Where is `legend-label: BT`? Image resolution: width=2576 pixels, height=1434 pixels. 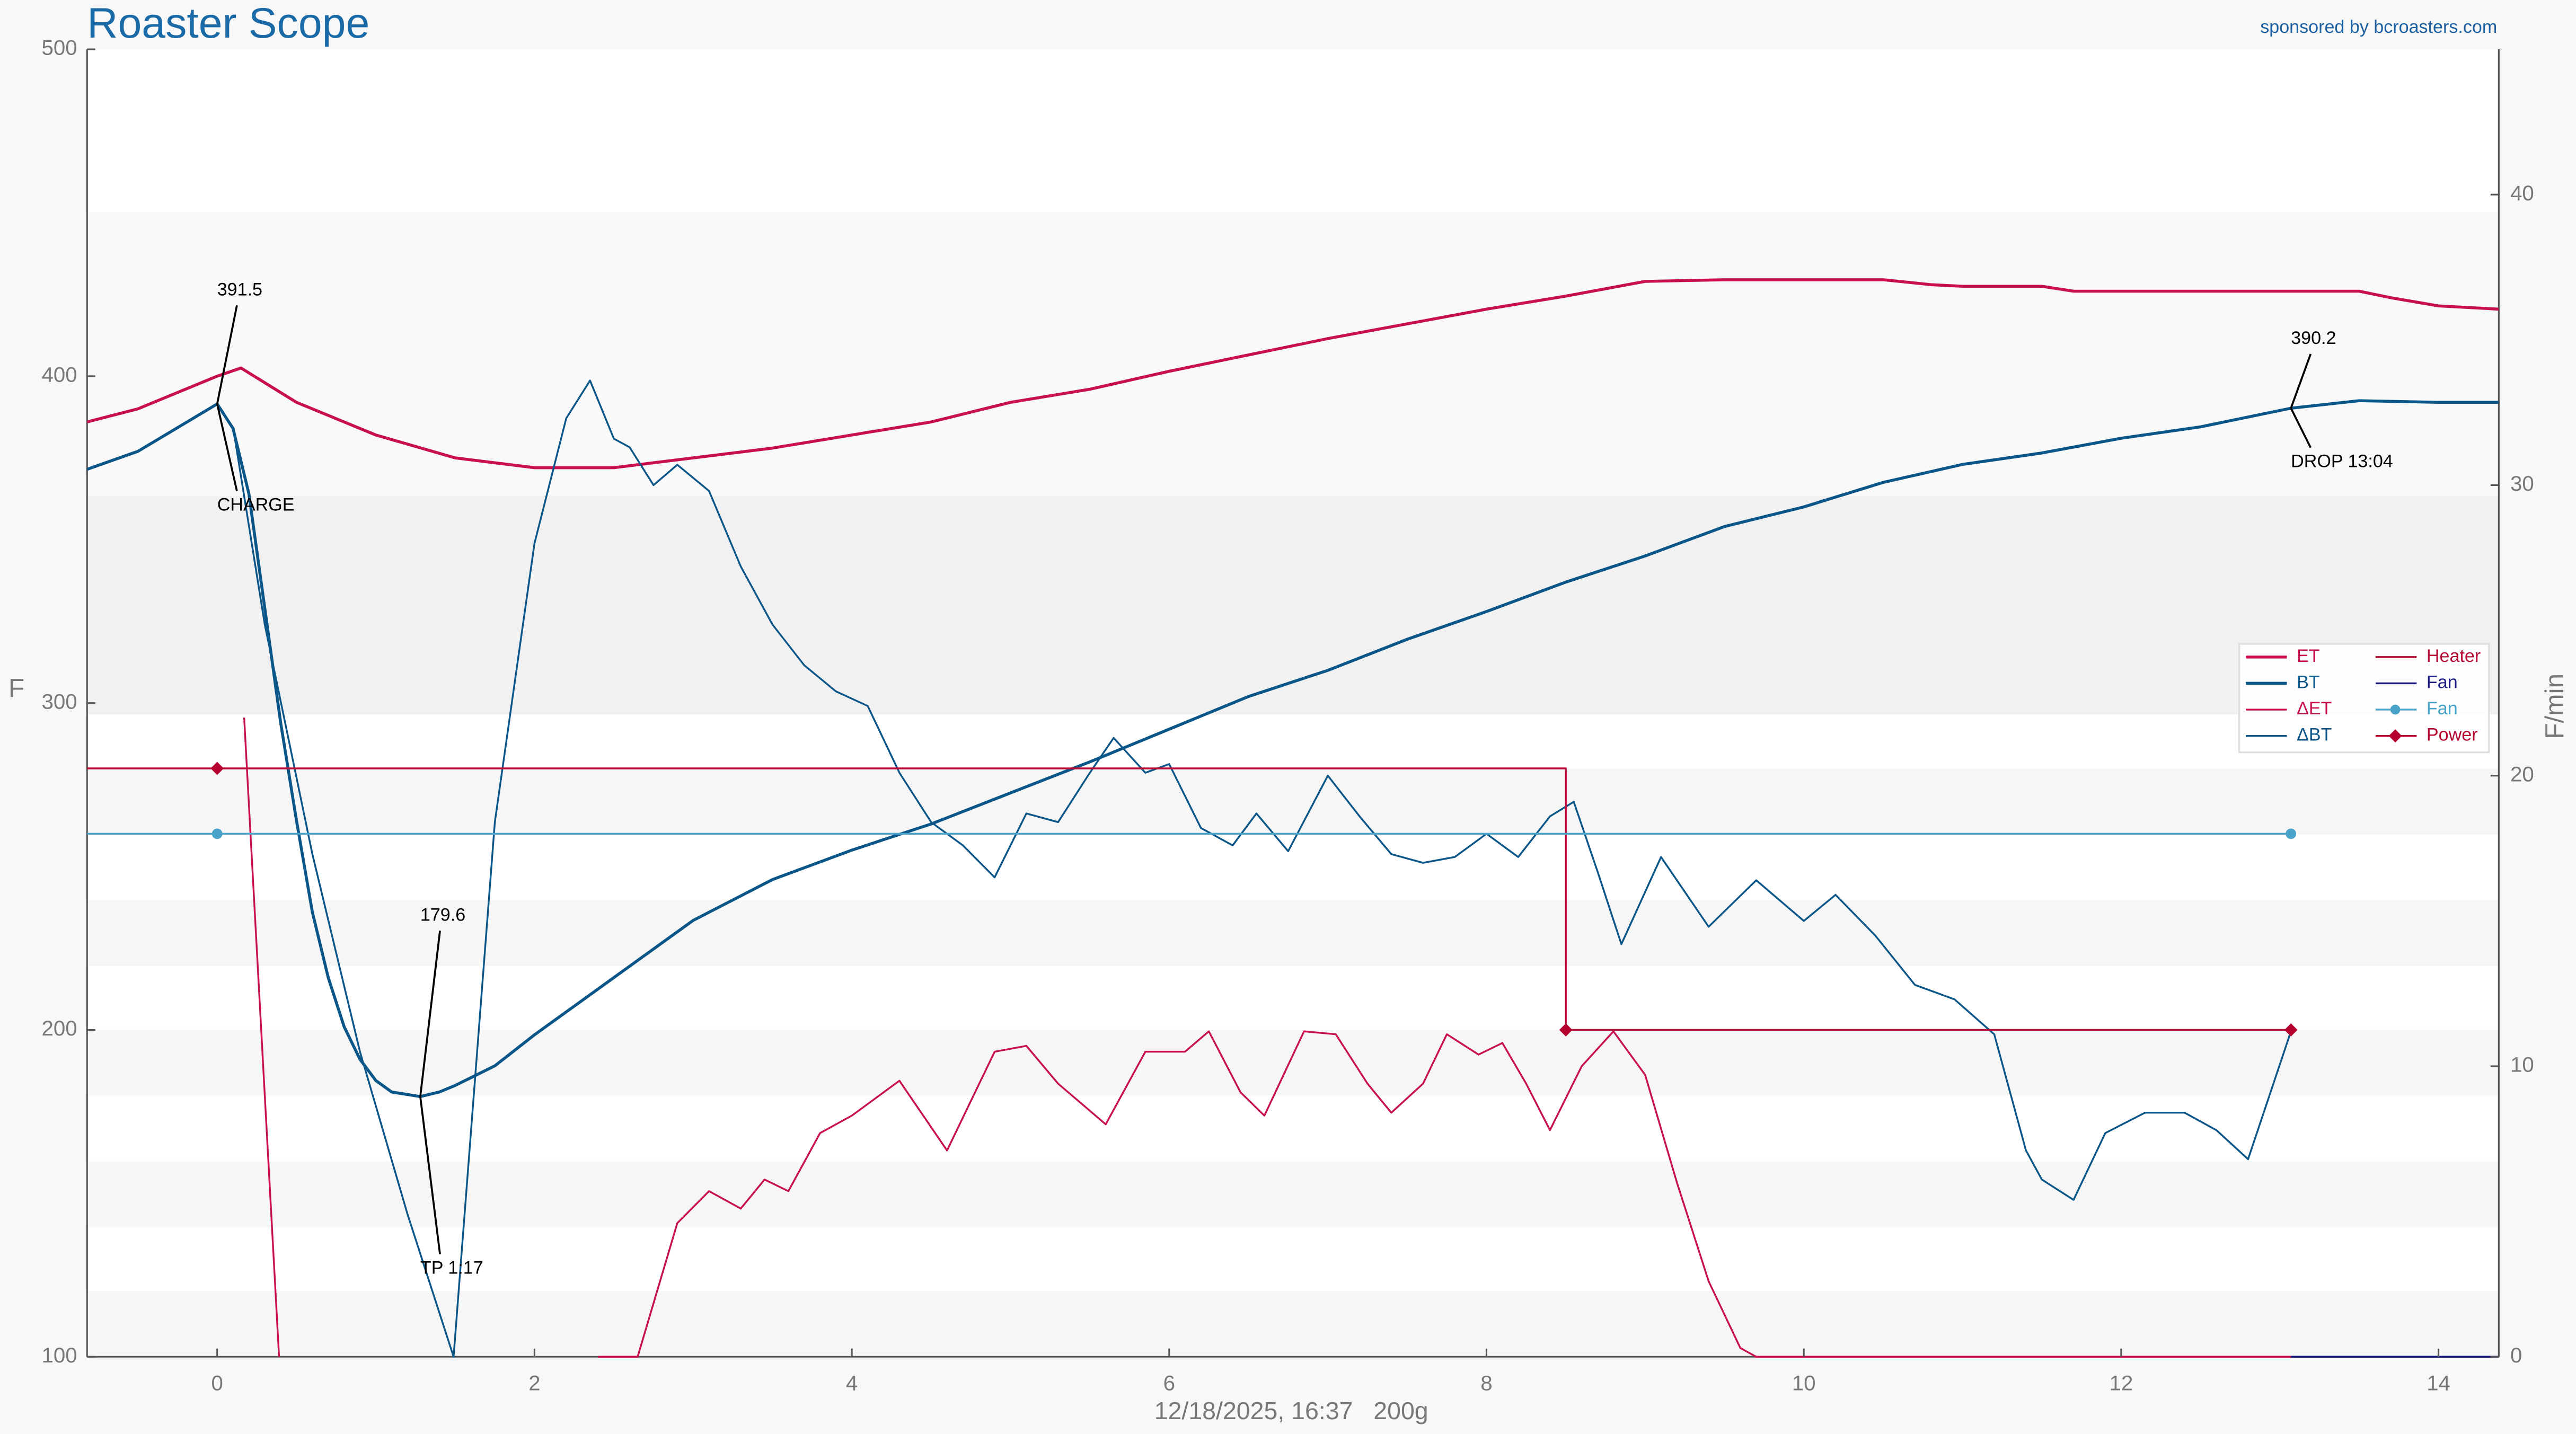 legend-label: BT is located at coordinates (2308, 682).